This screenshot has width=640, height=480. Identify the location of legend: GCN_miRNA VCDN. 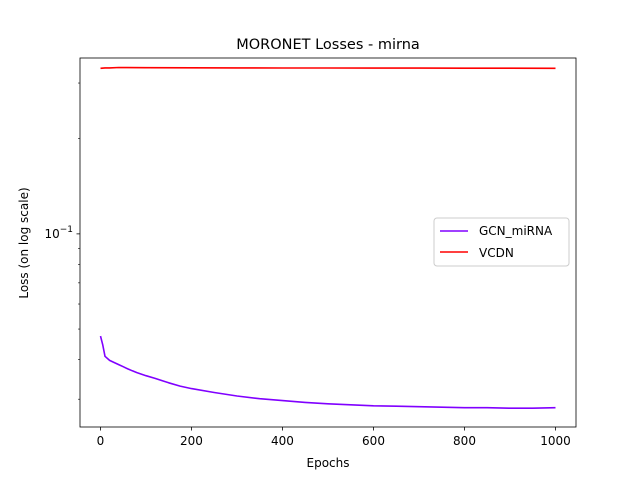
(501, 242).